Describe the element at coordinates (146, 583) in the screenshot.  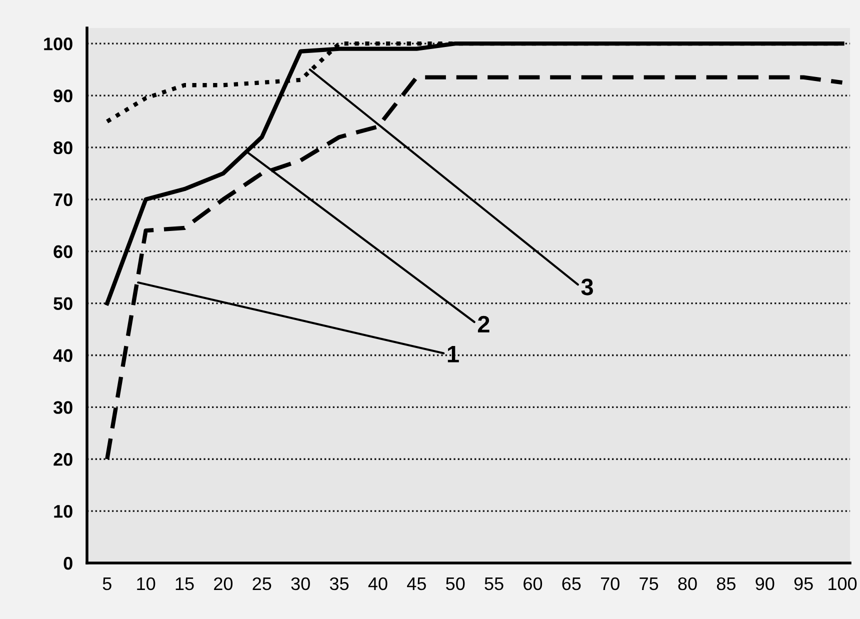
I see `x-tick-label: 10` at that location.